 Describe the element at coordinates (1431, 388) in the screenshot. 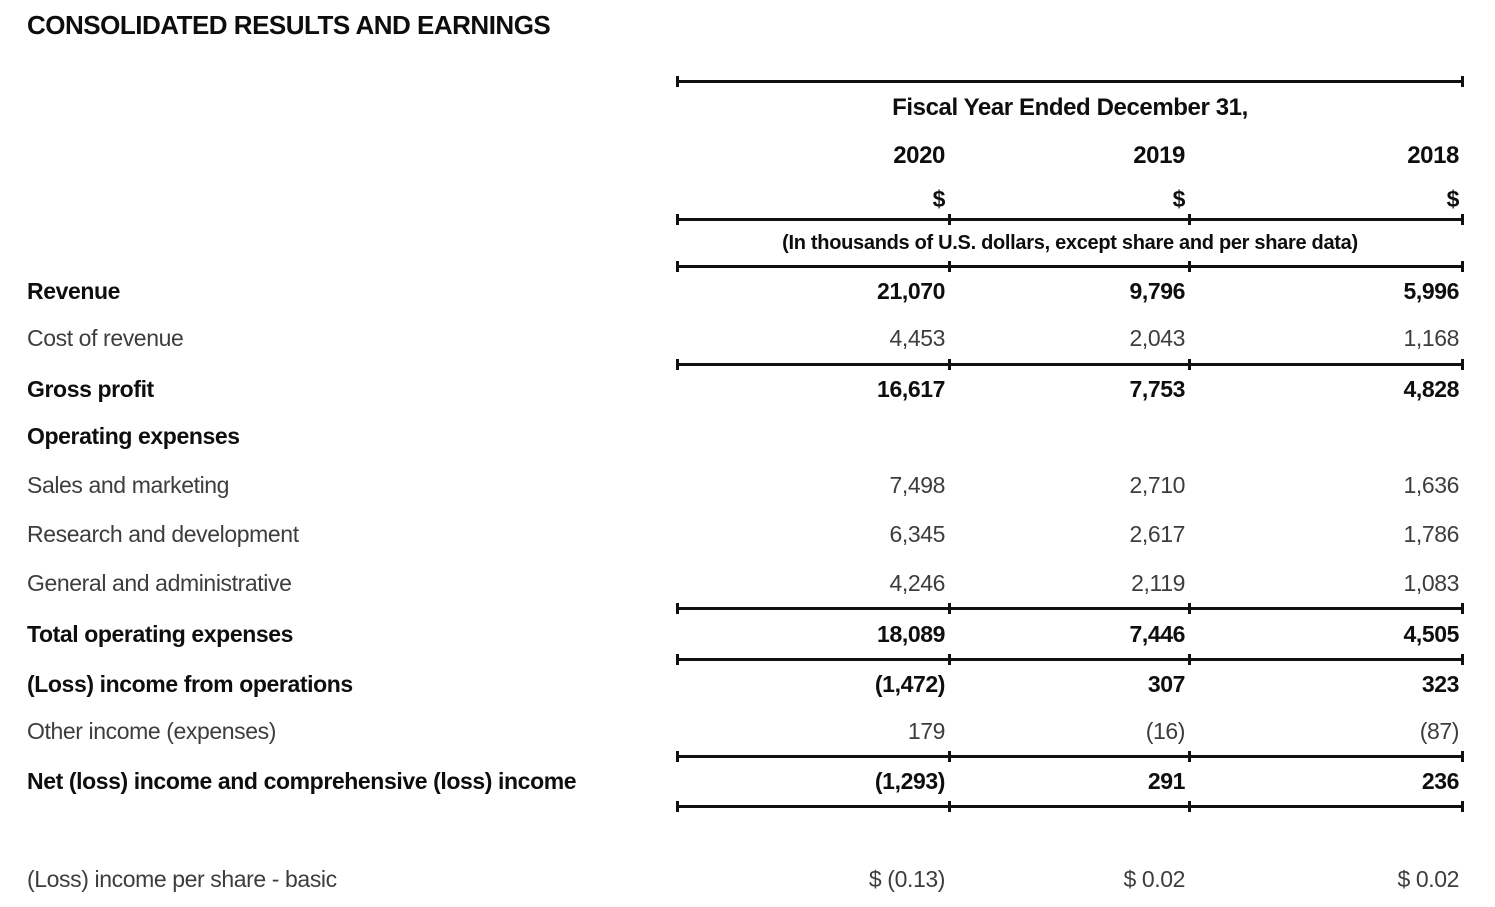

I see `row-value-2018: 4,828` at that location.